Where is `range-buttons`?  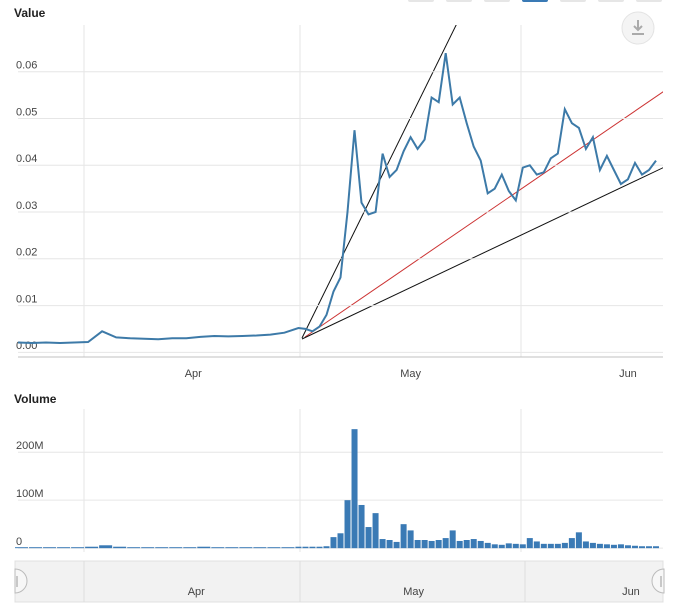 range-buttons is located at coordinates (535, 1).